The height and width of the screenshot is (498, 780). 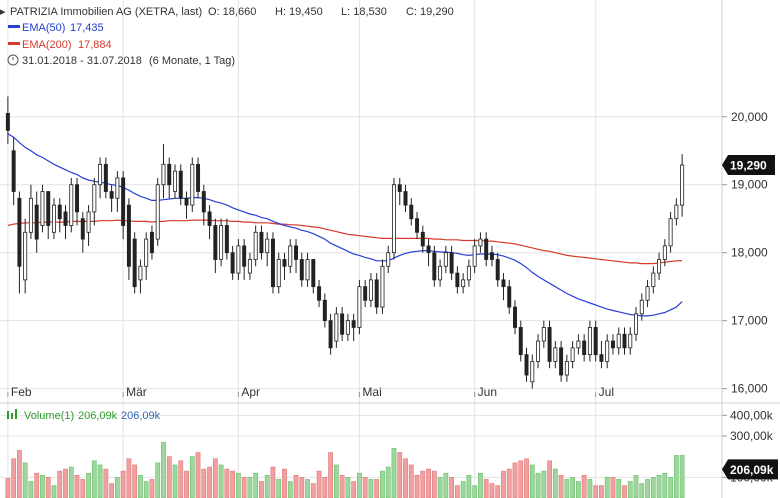 What do you see at coordinates (750, 469) in the screenshot?
I see `last-volume-tag-shape` at bounding box center [750, 469].